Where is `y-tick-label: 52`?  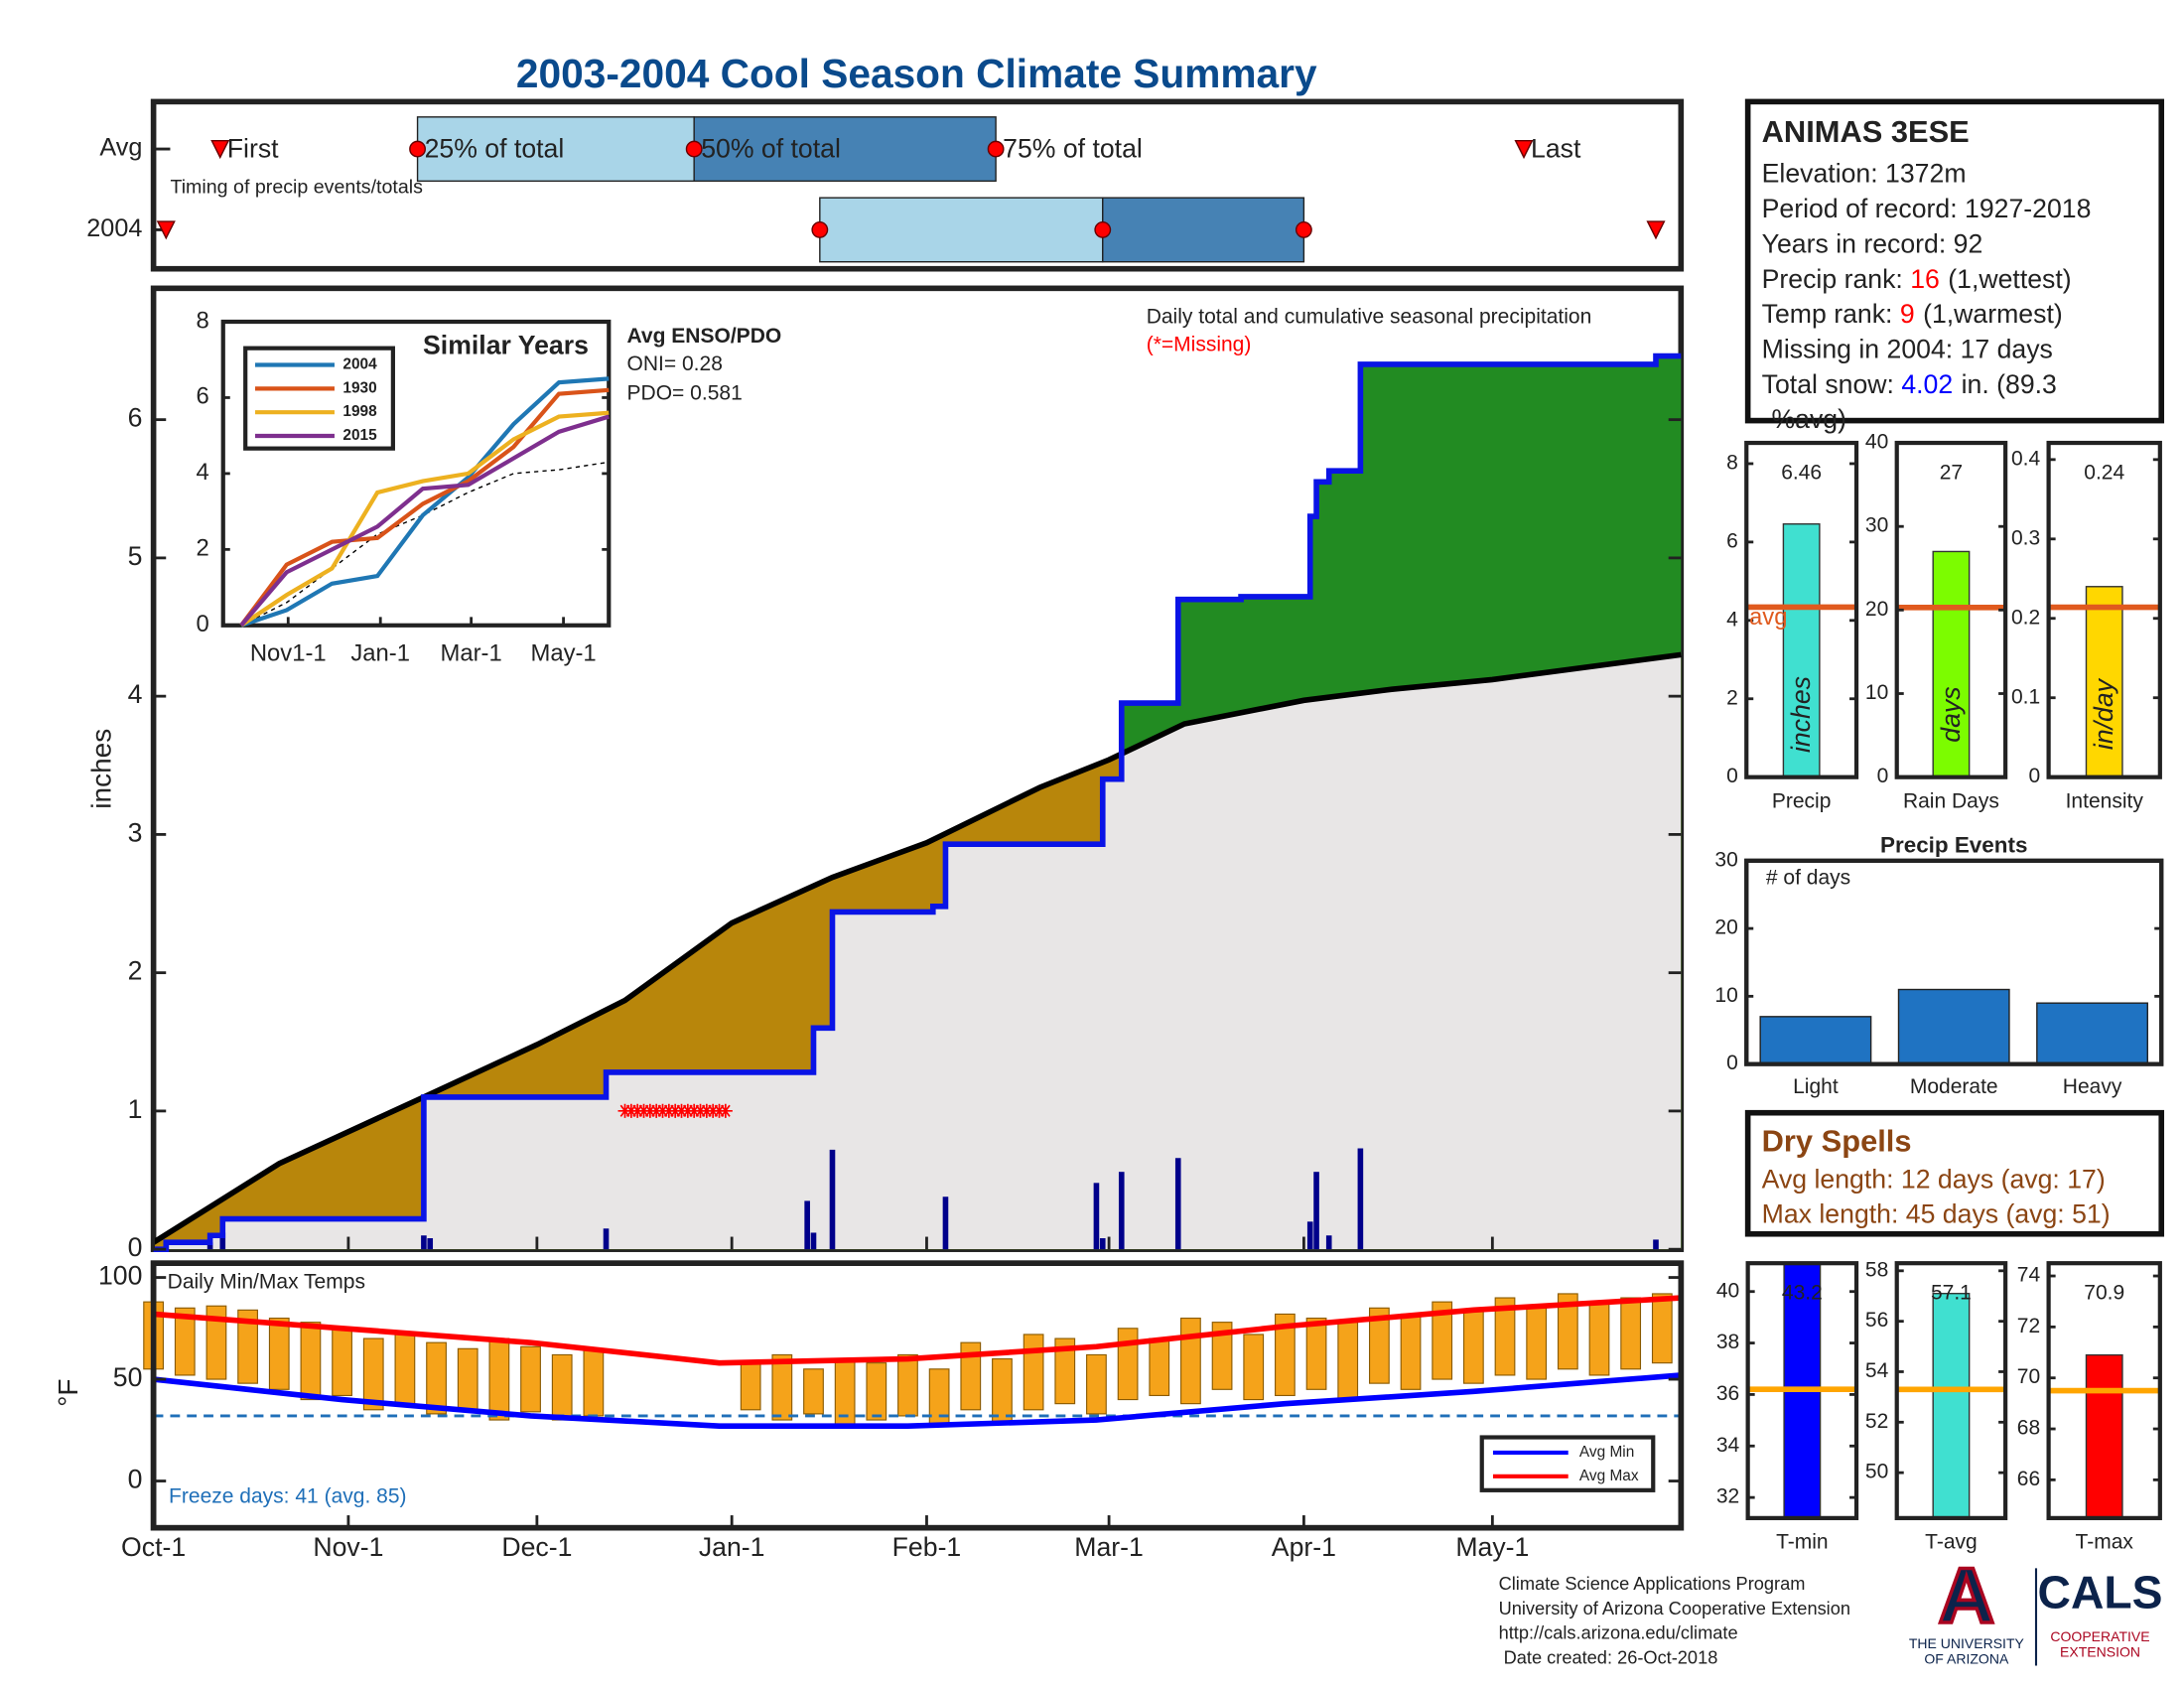 y-tick-label: 52 is located at coordinates (1876, 1421).